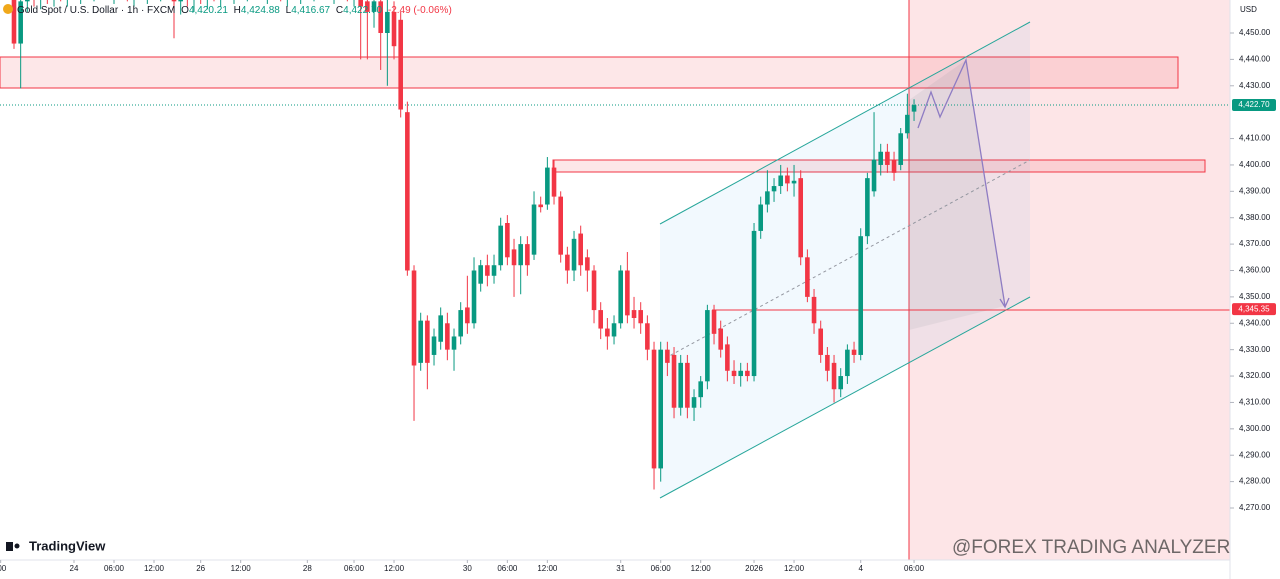  I want to click on y-tick-label: 4,350.00, so click(1255, 296).